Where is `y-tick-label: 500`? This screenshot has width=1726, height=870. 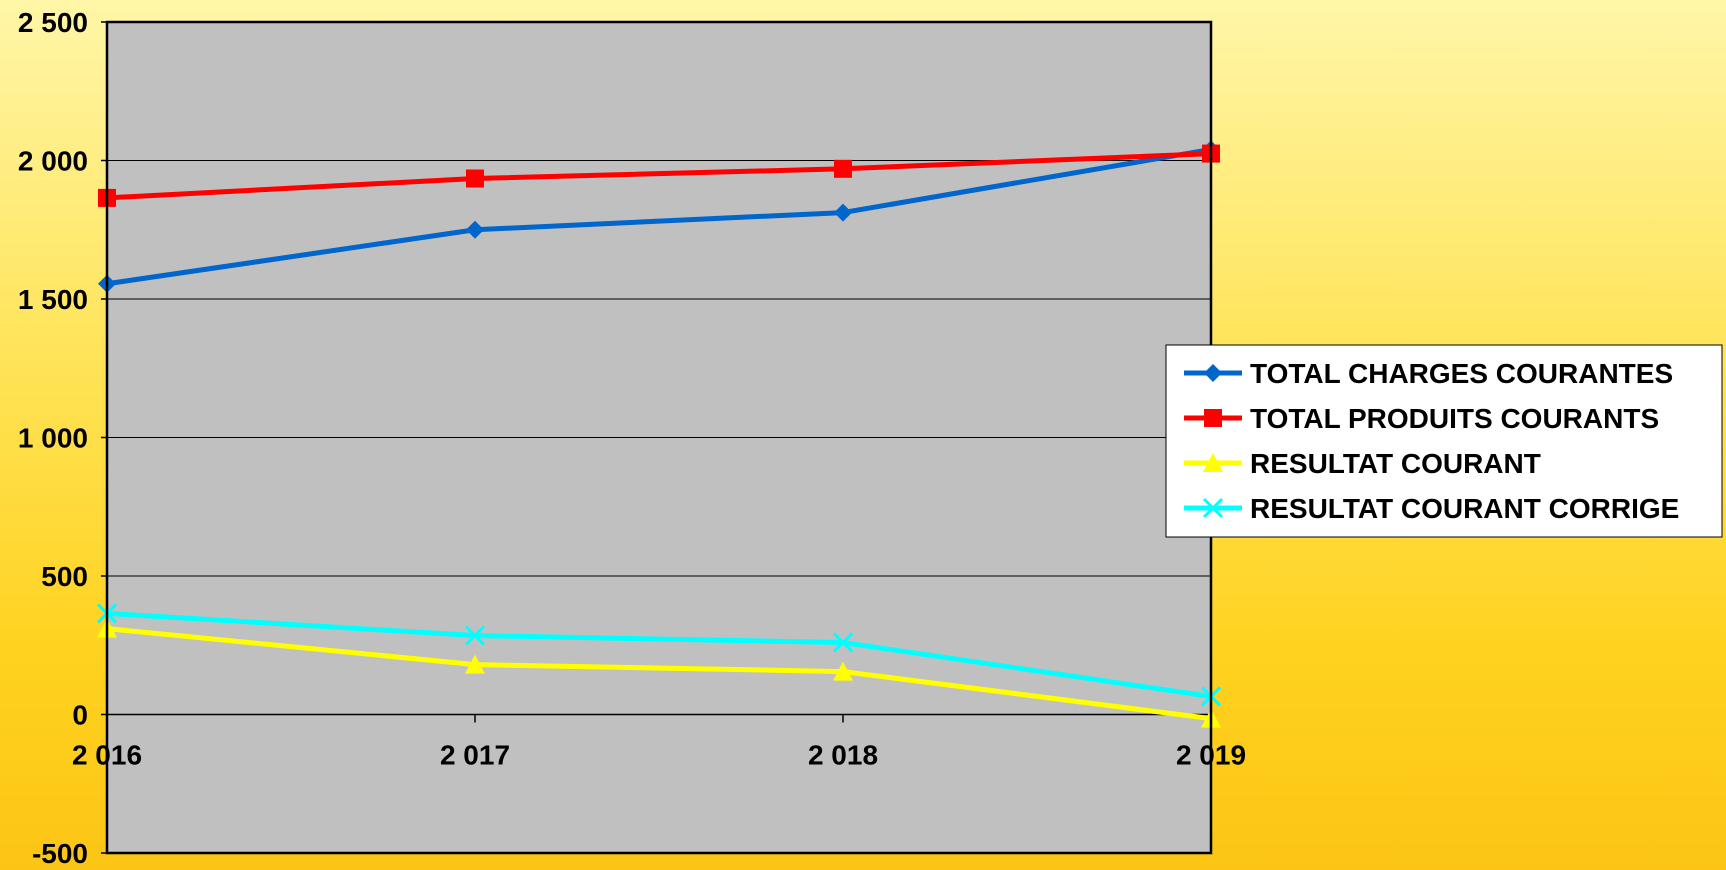 y-tick-label: 500 is located at coordinates (64, 576).